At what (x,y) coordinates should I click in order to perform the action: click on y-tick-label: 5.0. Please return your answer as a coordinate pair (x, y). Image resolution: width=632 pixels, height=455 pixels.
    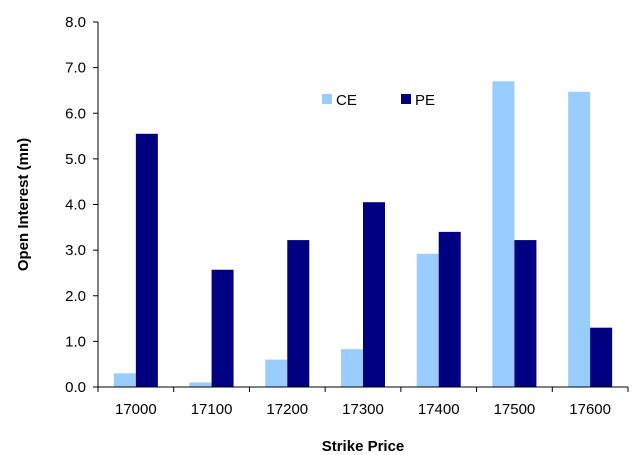
    Looking at the image, I should click on (75, 159).